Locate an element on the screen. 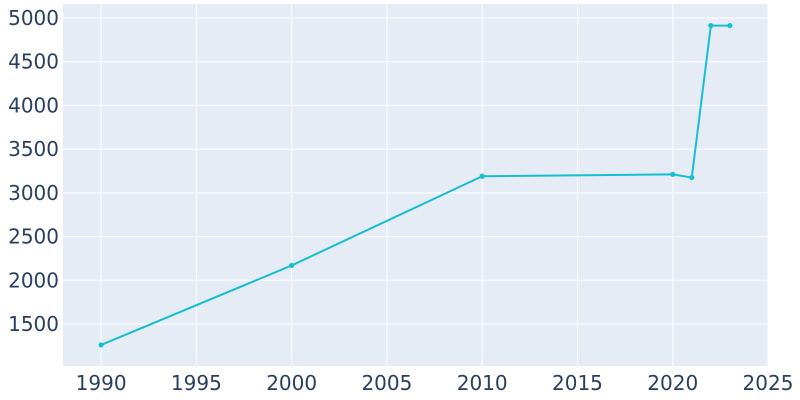 The width and height of the screenshot is (800, 400). x-tick-label-2: 2000 is located at coordinates (291, 383).